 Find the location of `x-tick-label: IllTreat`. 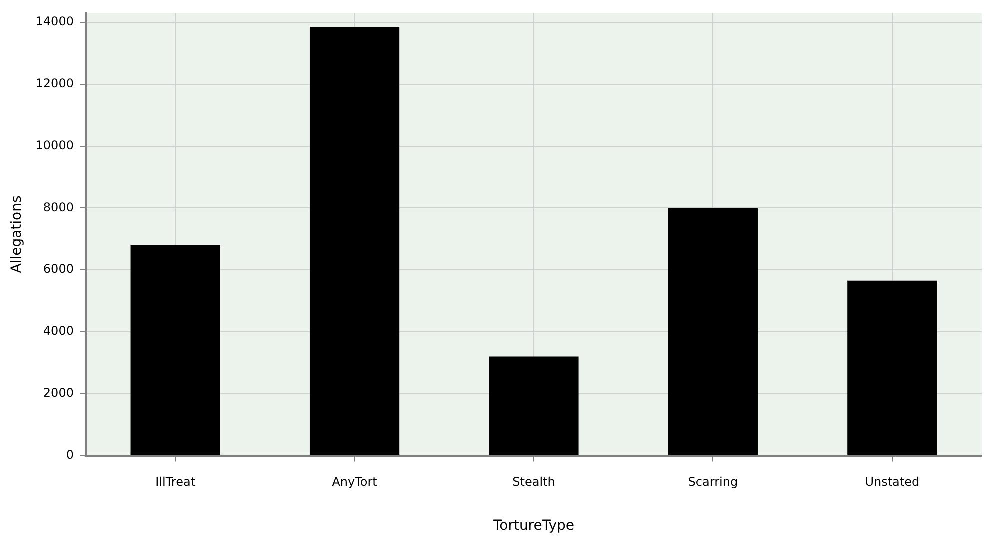

x-tick-label: IllTreat is located at coordinates (176, 482).